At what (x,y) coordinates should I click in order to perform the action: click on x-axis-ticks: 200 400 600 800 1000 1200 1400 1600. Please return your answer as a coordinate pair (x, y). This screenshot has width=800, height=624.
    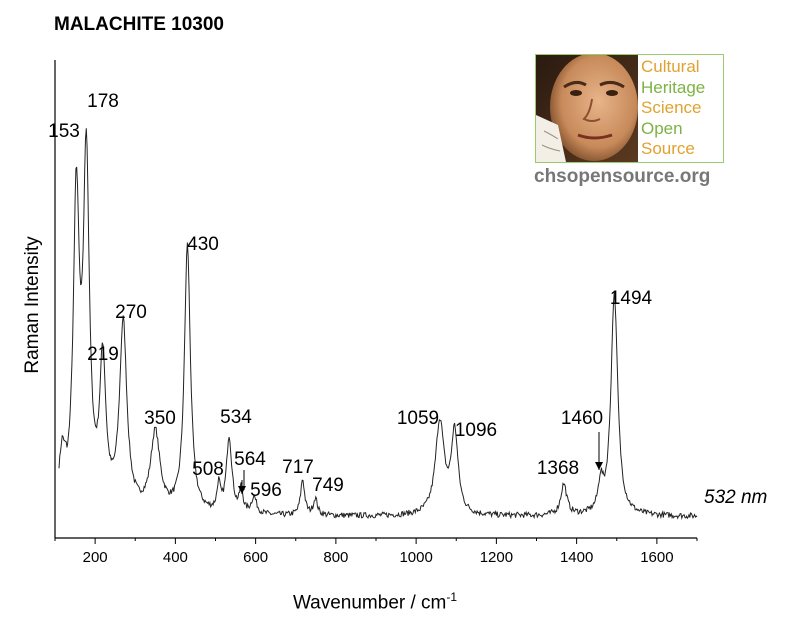
    Looking at the image, I should click on (376, 552).